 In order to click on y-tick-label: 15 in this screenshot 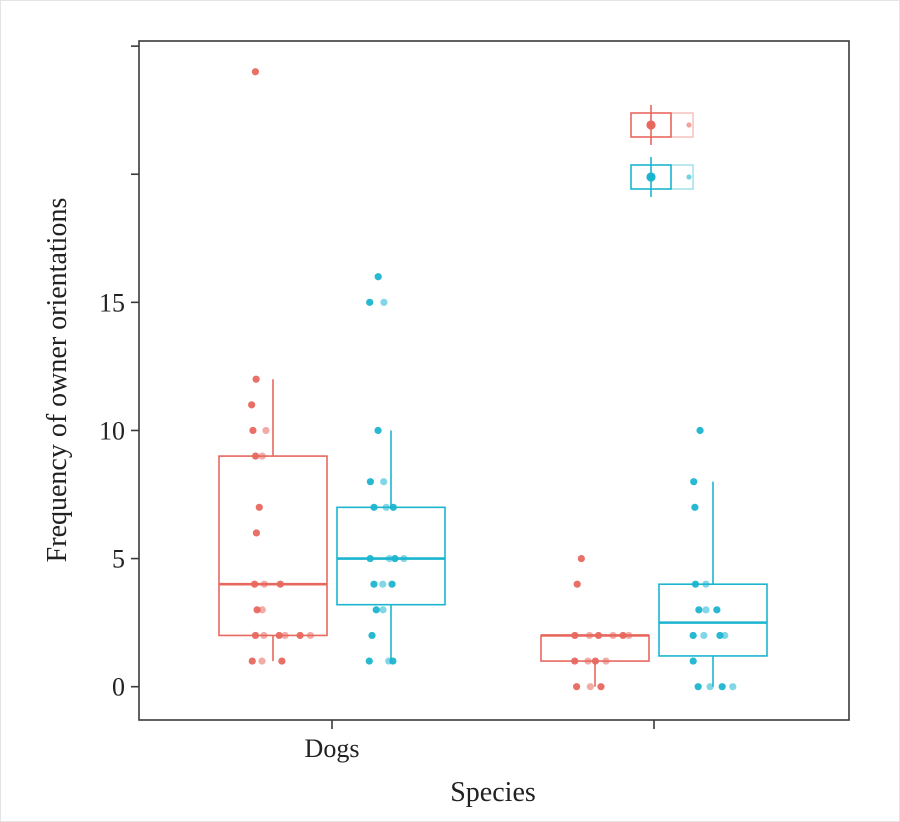, I will do `click(112, 302)`.